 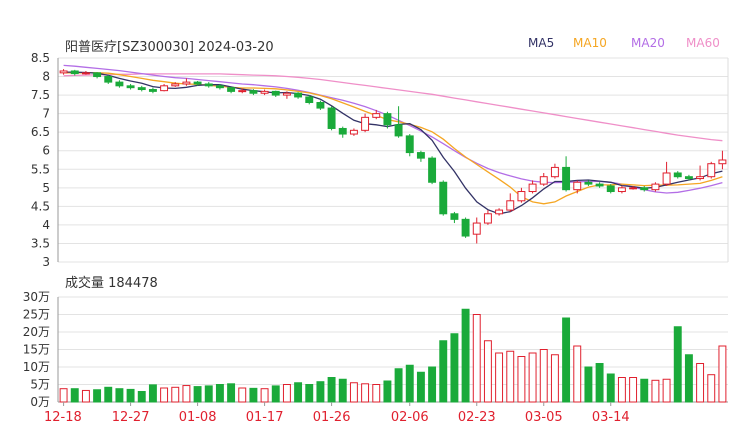 I want to click on price-tick-label: 7.5, so click(x=40, y=95).